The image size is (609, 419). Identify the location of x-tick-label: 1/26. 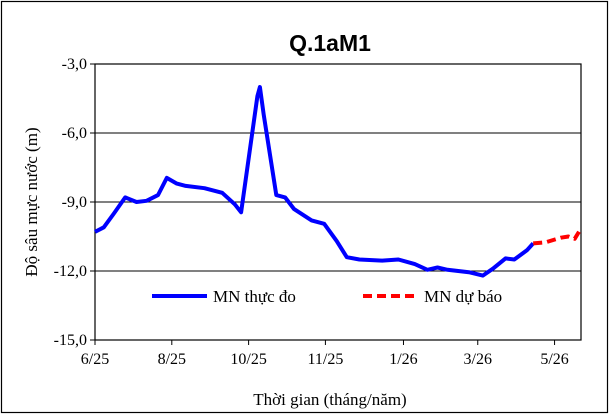
(403, 359).